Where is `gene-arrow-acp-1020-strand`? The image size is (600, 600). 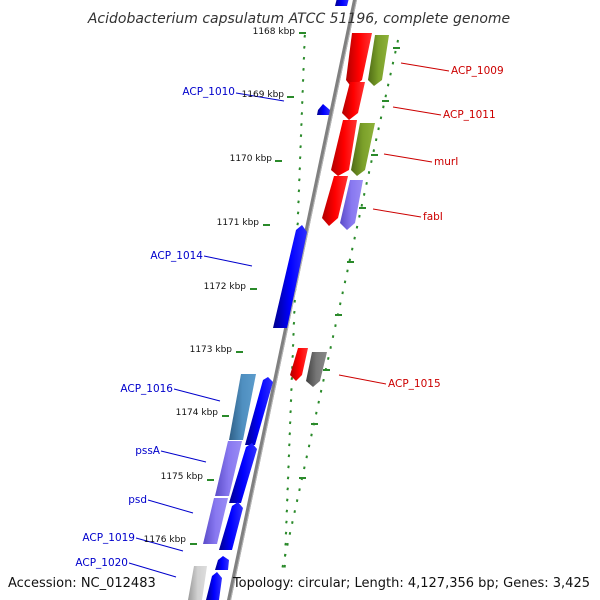
gene-arrow-acp-1020-strand is located at coordinates (214, 586).